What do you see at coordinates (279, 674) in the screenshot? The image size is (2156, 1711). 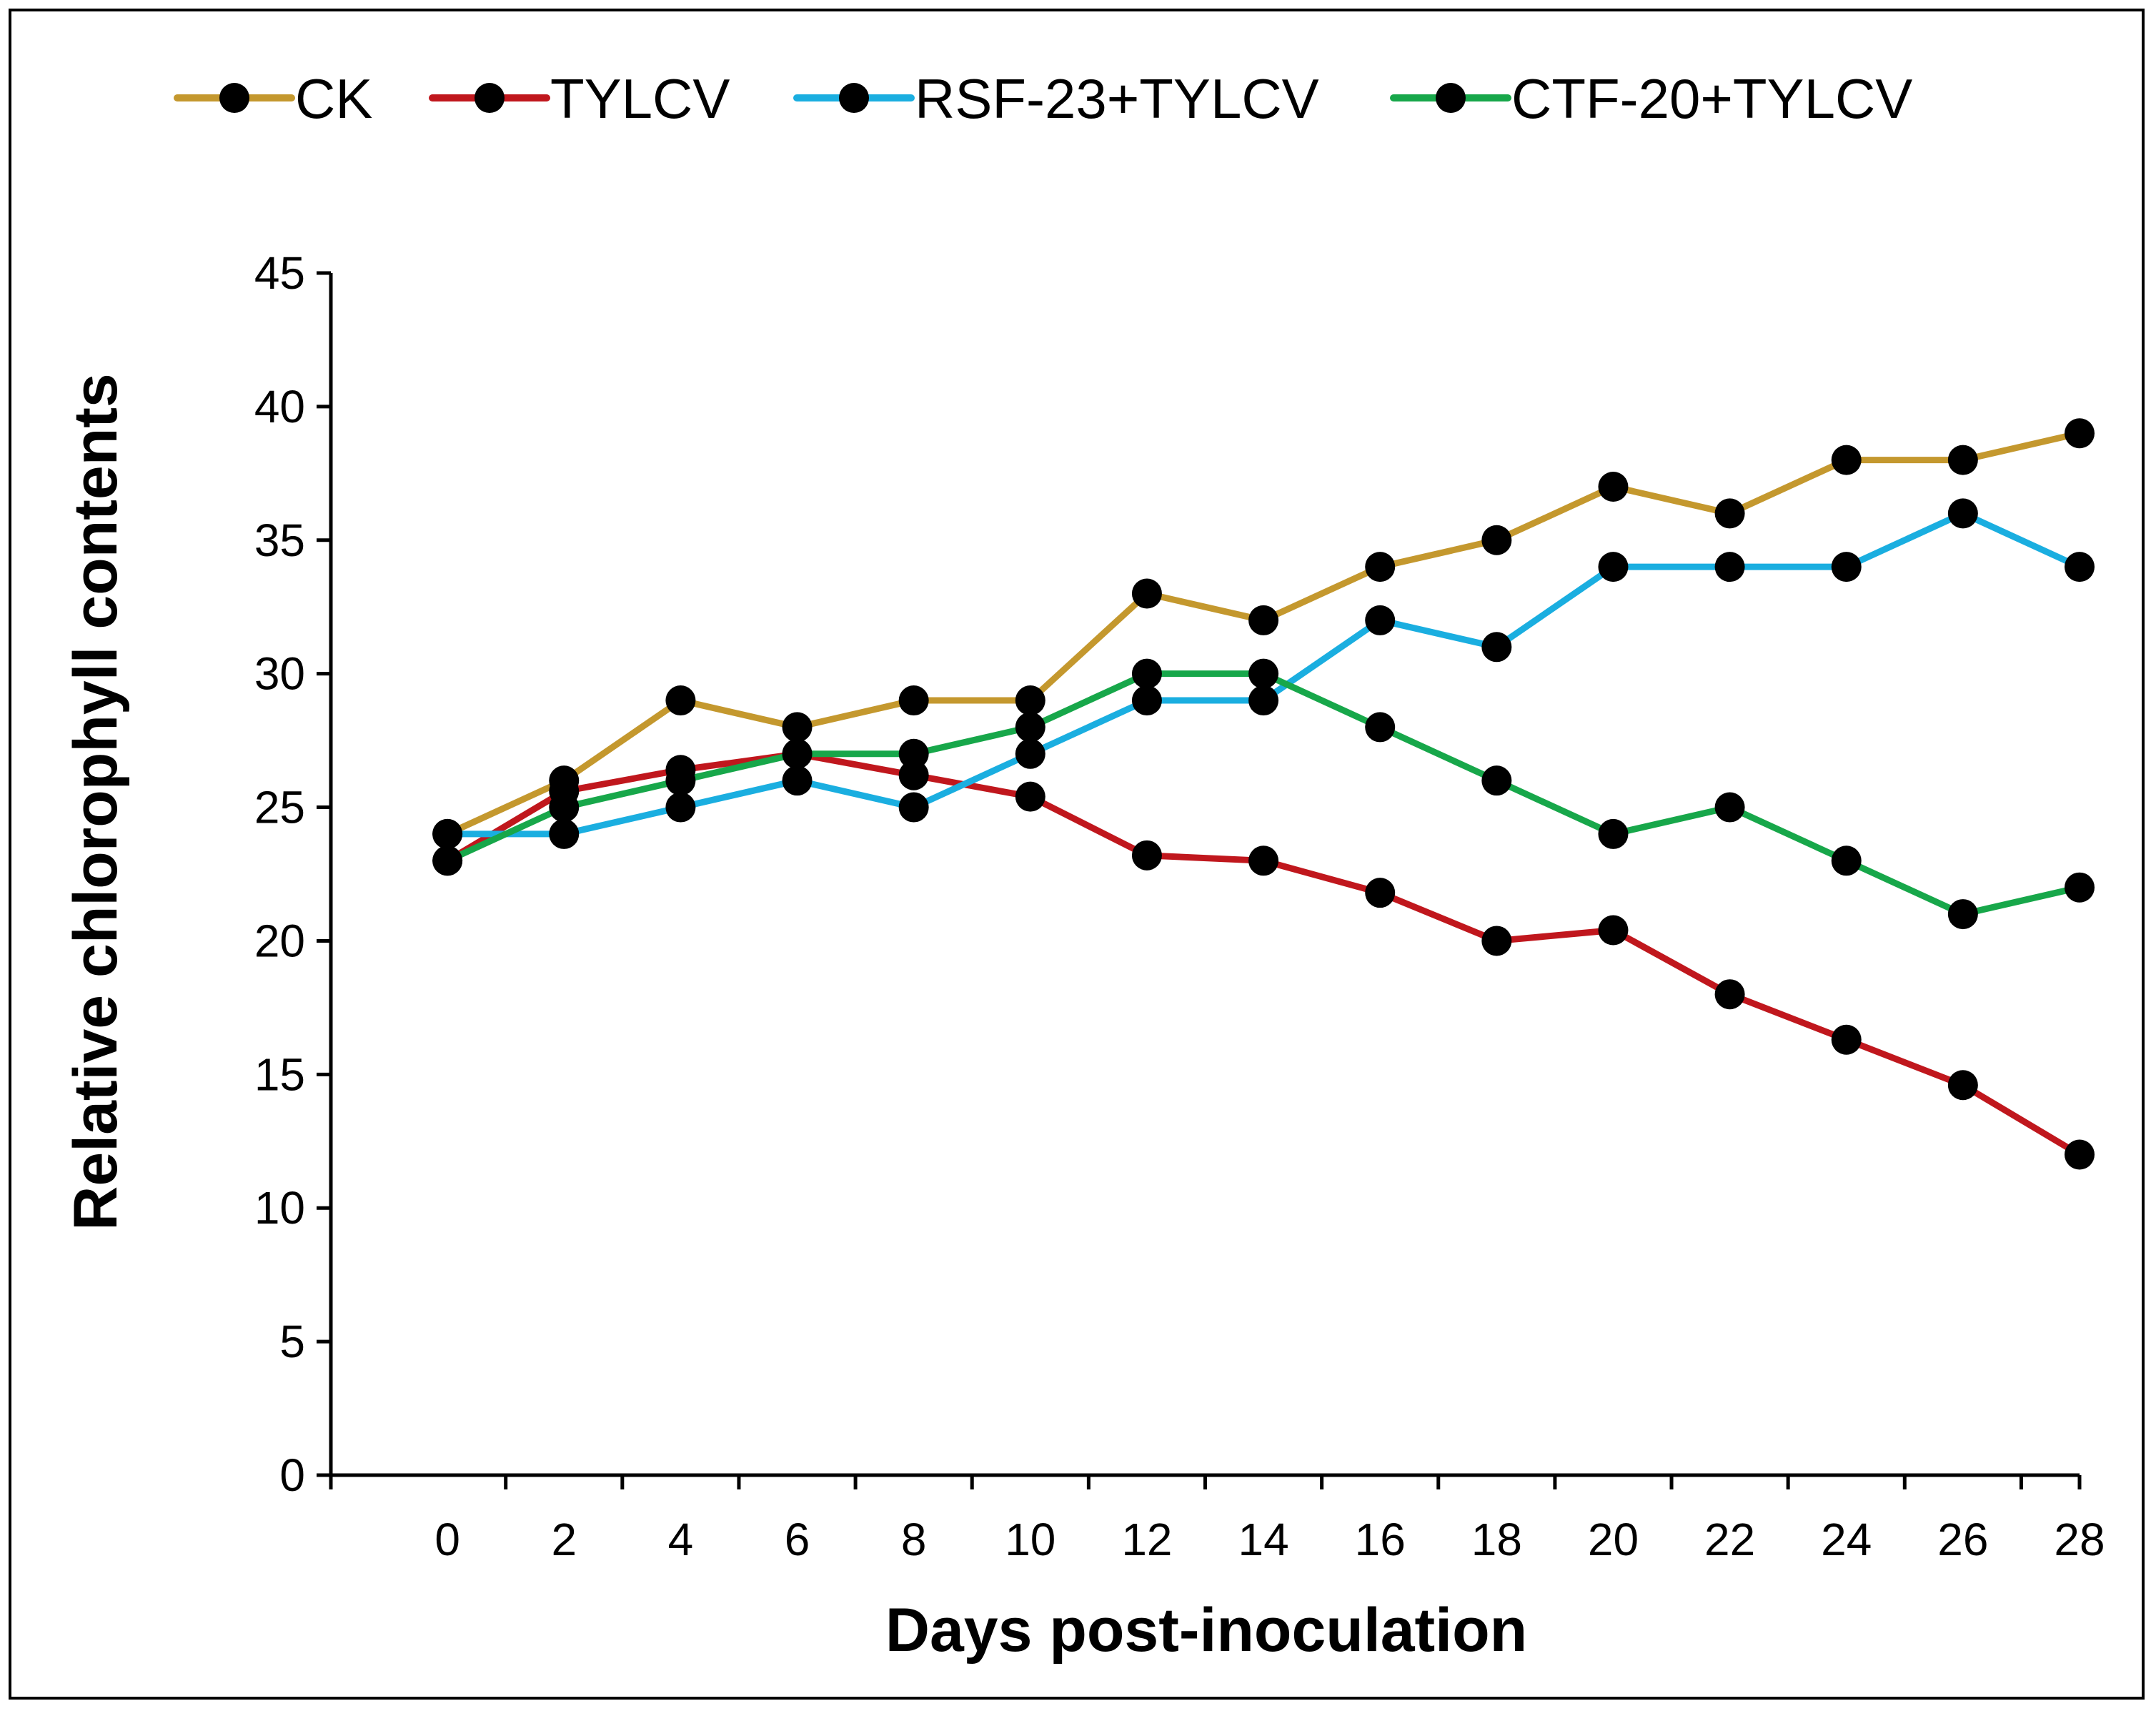 I see `y-tick-label: 30` at bounding box center [279, 674].